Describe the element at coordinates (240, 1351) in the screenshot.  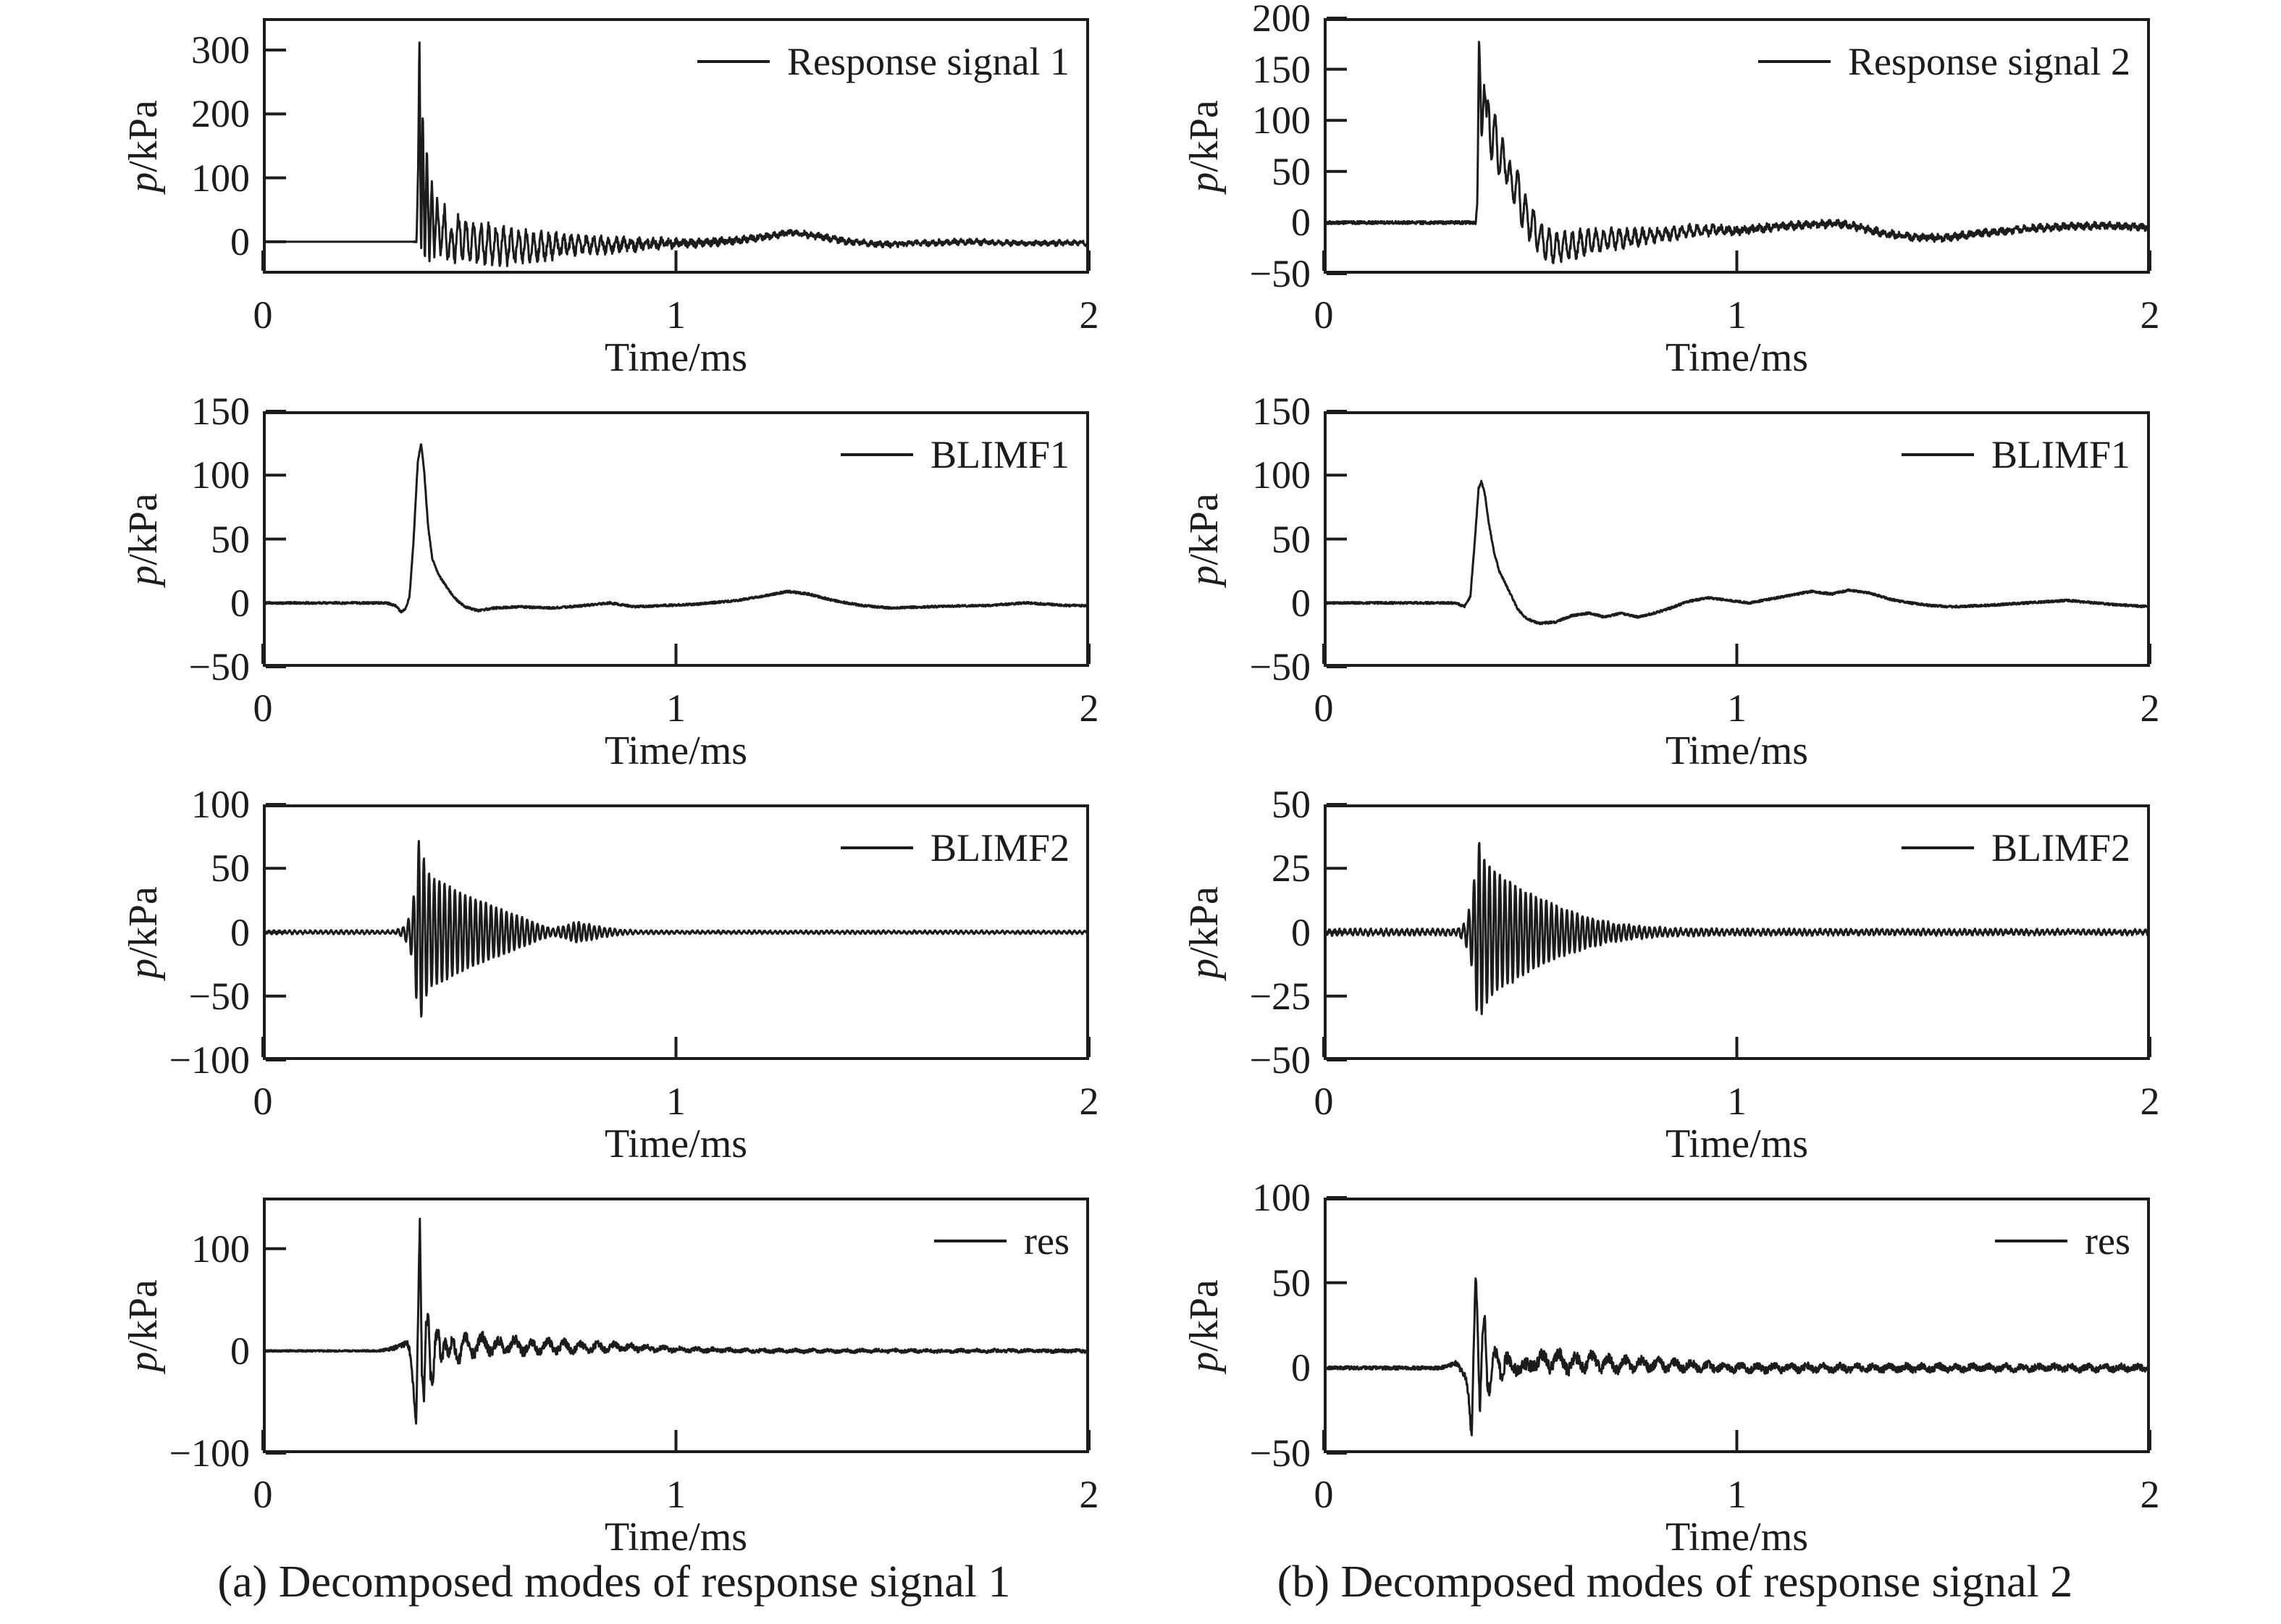
I see `y-tick-label-a4: 0` at that location.